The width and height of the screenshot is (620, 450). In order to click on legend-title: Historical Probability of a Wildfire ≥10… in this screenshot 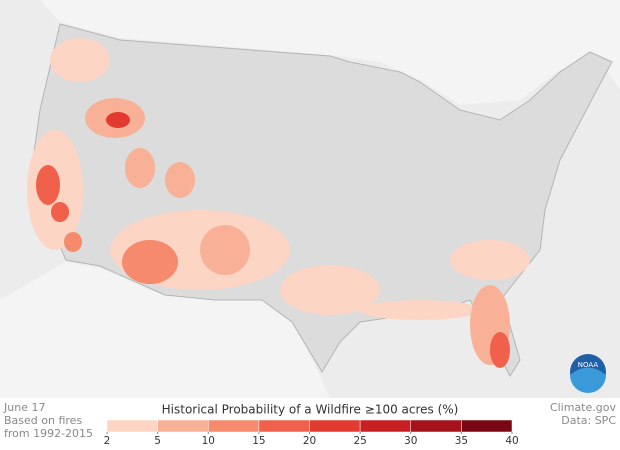, I will do `click(310, 410)`.